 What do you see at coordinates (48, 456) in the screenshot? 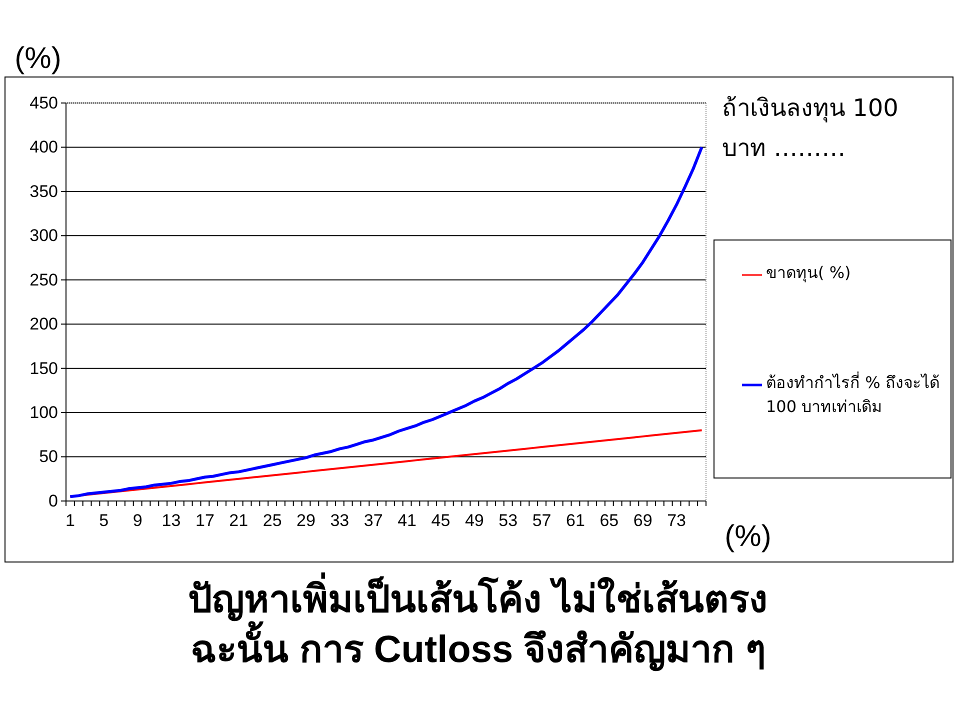
I see `y-tick-label: 50` at bounding box center [48, 456].